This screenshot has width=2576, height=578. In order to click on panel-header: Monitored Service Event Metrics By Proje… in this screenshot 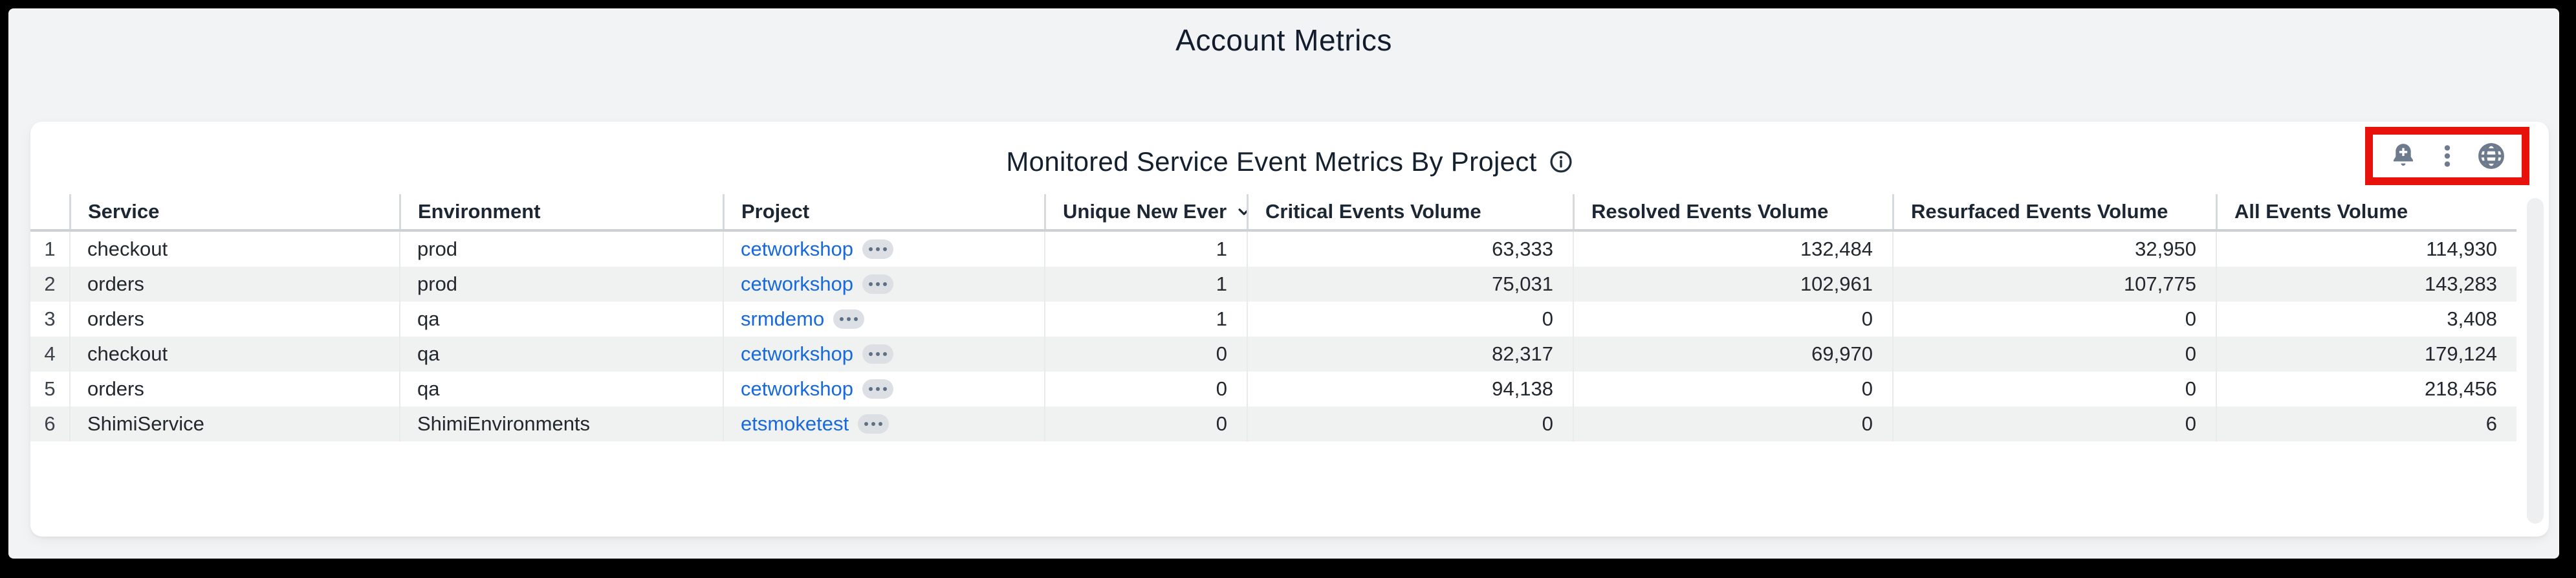, I will do `click(1289, 158)`.